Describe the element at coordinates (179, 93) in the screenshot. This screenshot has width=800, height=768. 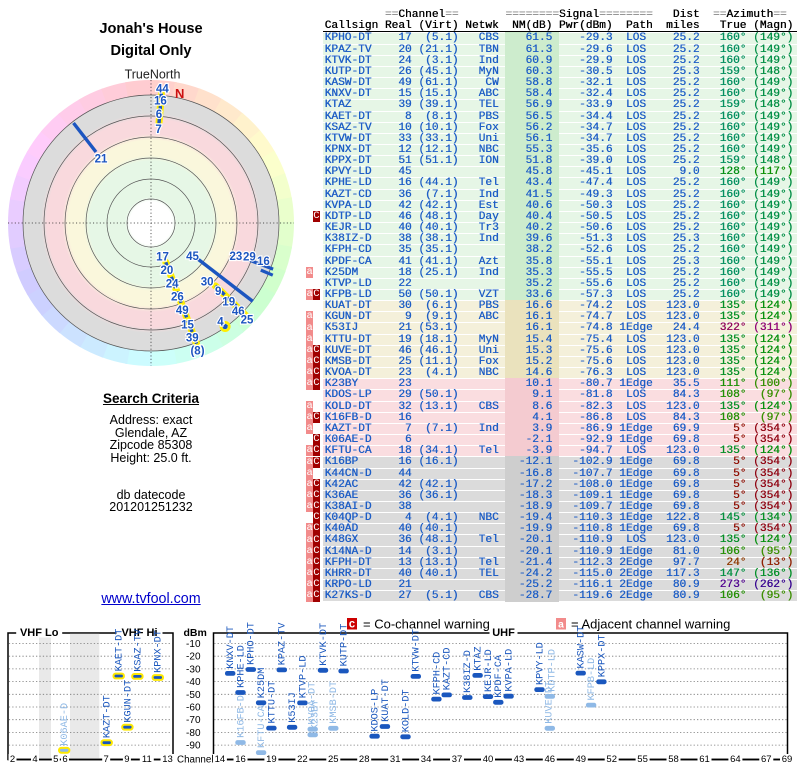
I see `svg-text: N` at that location.